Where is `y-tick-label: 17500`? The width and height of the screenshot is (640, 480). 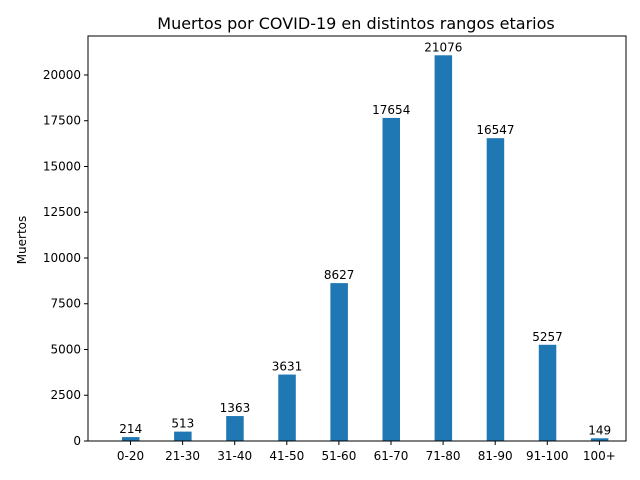 y-tick-label: 17500 is located at coordinates (62, 121).